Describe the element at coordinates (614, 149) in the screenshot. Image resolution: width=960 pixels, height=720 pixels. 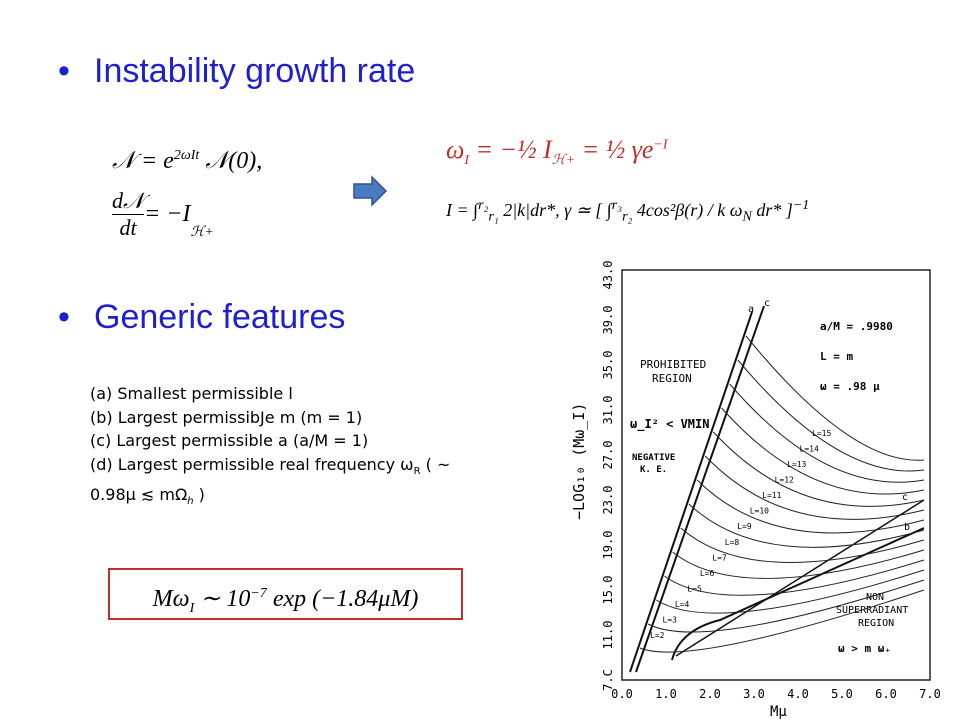
I see `text-part: = ½ γe` at that location.